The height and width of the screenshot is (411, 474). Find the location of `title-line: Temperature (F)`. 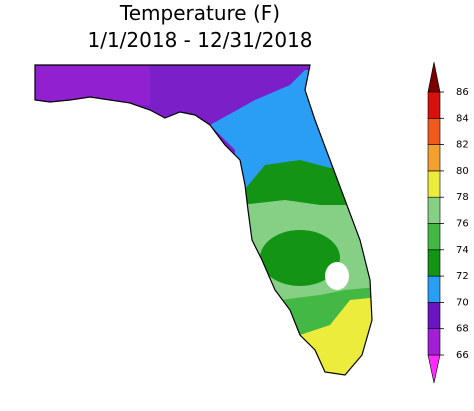

title-line: Temperature (F) is located at coordinates (199, 13).